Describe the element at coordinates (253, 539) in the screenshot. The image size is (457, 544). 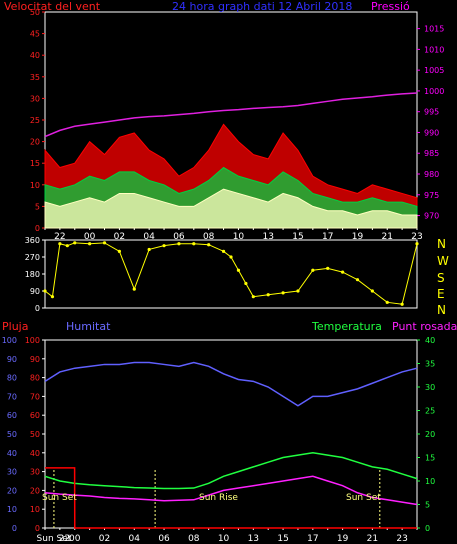
I see `climate-x-tick-label: 13` at that location.